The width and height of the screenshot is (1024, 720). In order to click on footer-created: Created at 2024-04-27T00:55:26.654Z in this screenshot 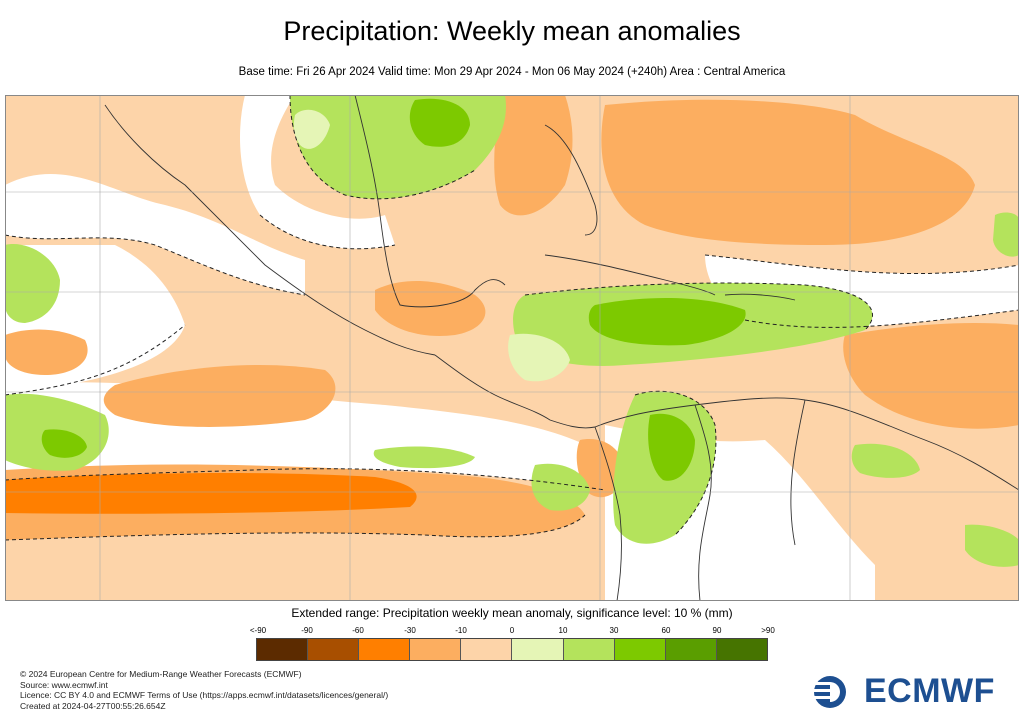, I will do `click(93, 705)`.